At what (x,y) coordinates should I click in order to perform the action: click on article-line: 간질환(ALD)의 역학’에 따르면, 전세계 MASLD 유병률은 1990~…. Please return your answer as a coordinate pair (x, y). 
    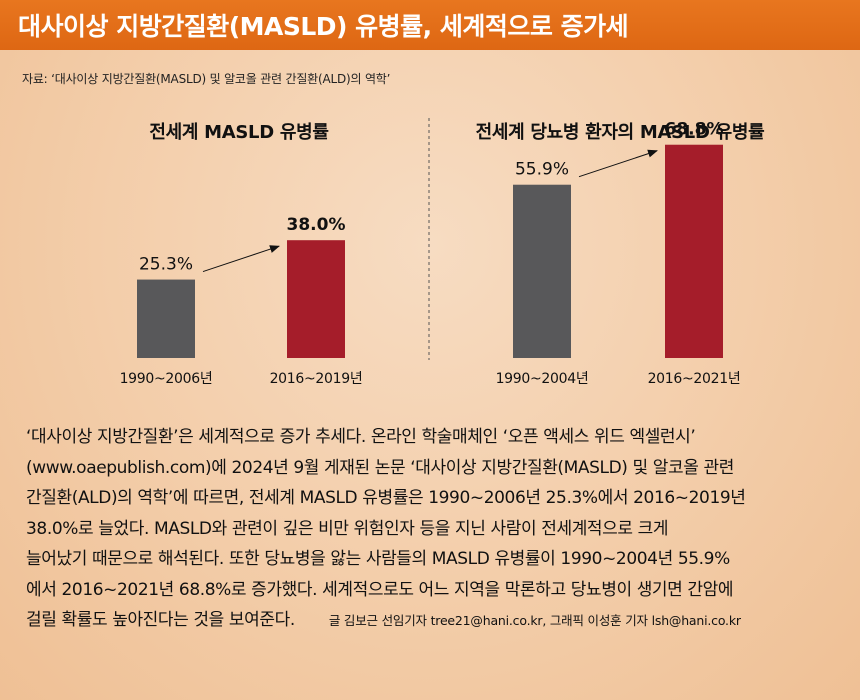
    Looking at the image, I should click on (386, 498).